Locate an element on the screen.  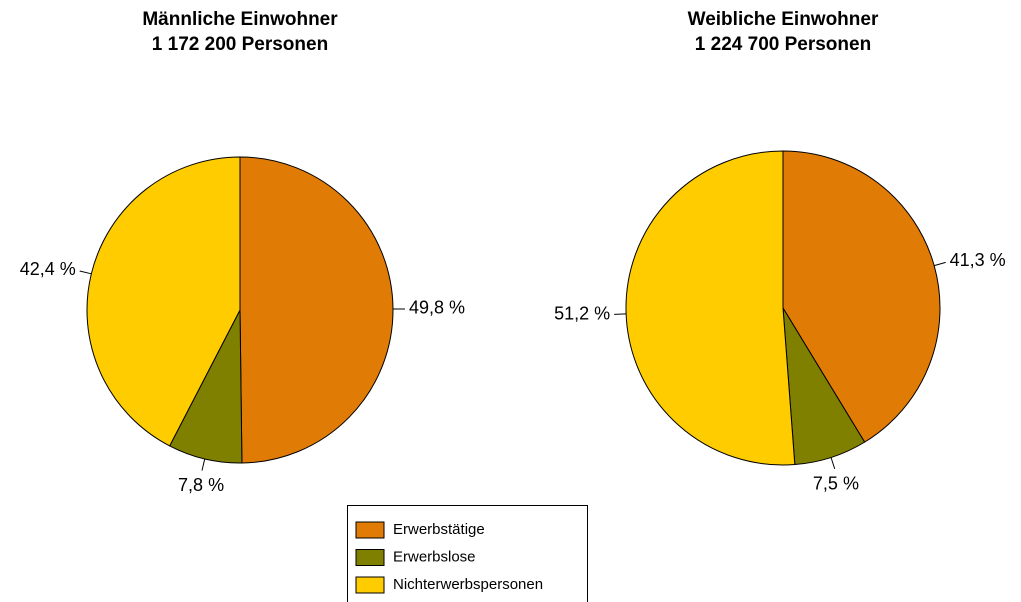
chart-subtitle: 1 172 200 Personen is located at coordinates (240, 44).